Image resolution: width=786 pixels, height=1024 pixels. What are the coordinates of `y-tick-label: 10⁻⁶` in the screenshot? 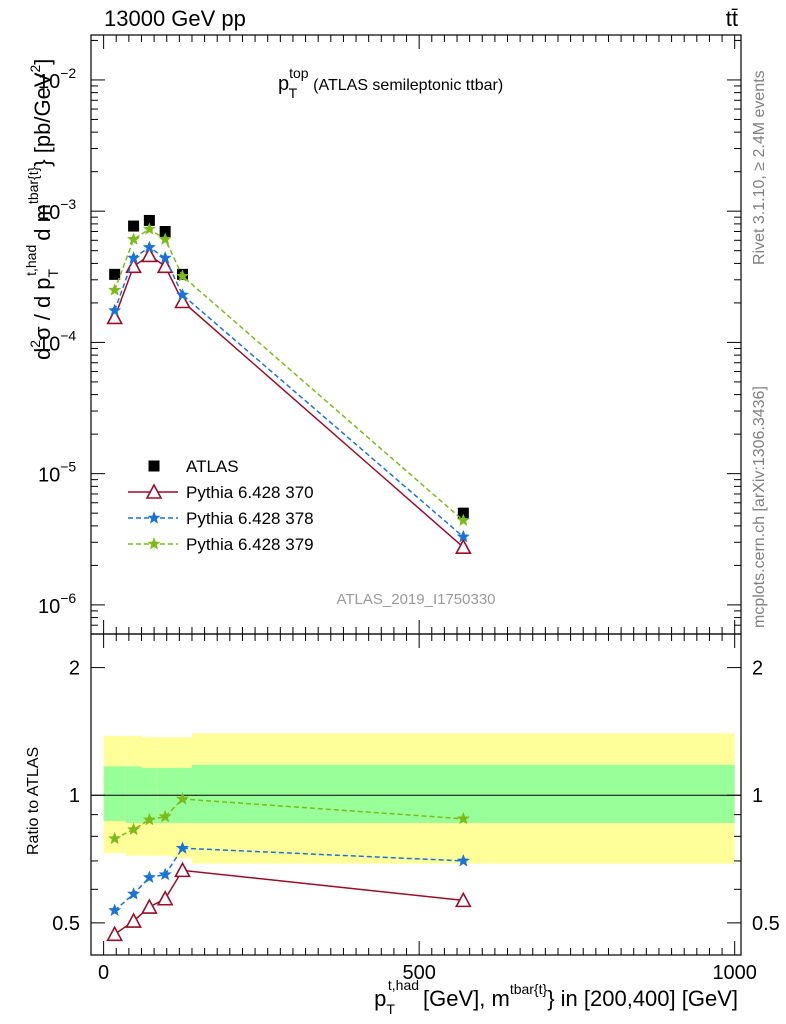 It's located at (57, 604).